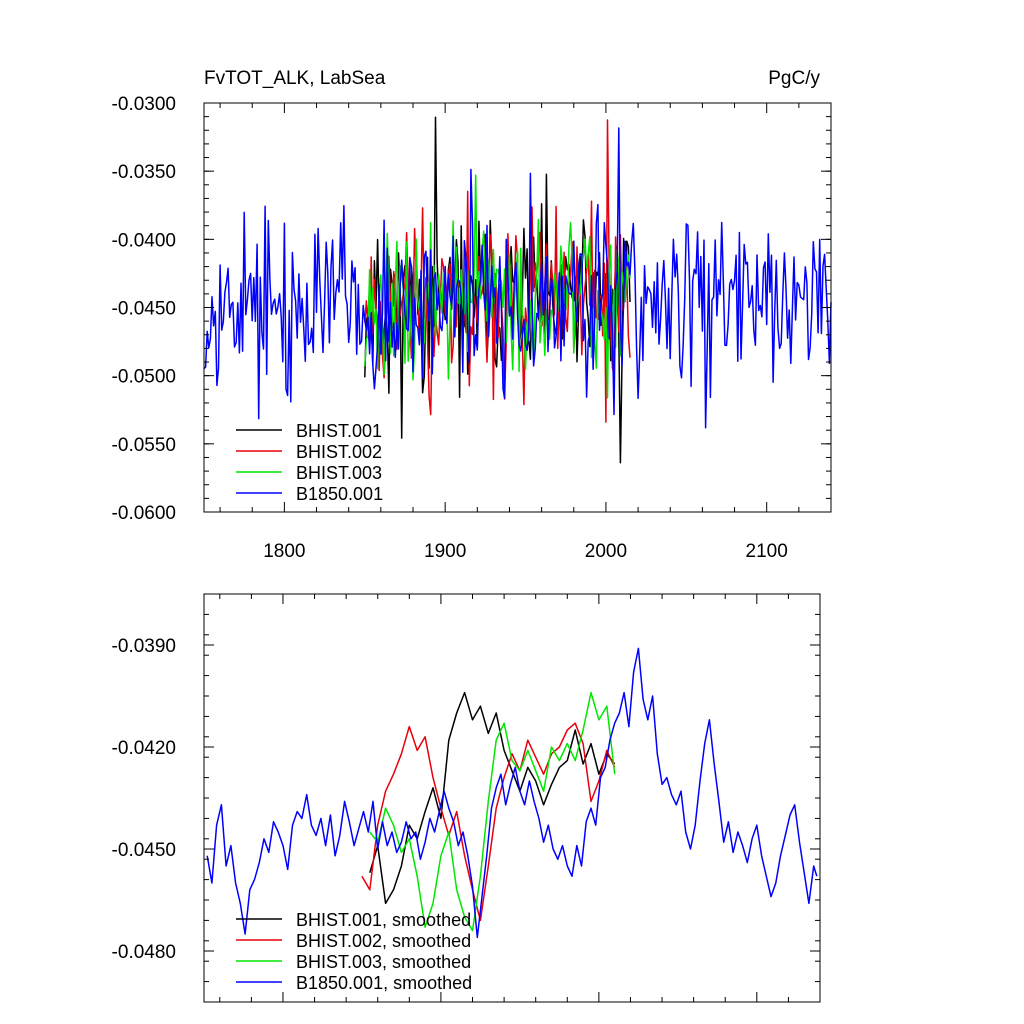 The image size is (1024, 1024). I want to click on legend-label: B1850.001, smoothed, so click(384, 983).